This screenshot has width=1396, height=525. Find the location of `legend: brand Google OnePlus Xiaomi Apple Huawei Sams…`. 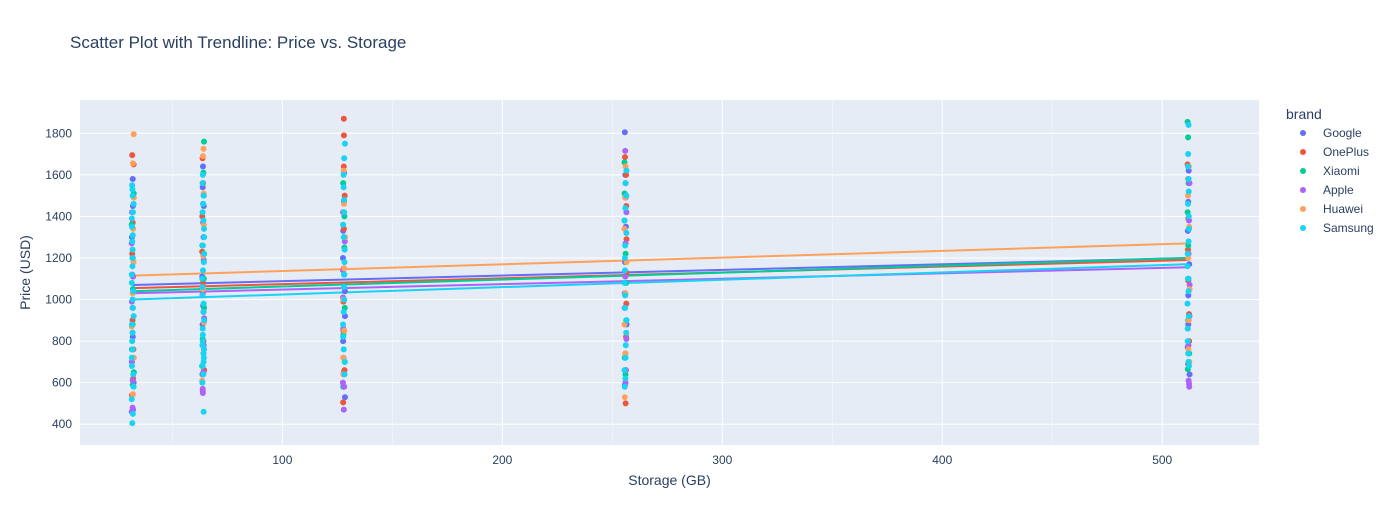

legend: brand Google OnePlus Xiaomi Apple Huawei Sams… is located at coordinates (1330, 170).